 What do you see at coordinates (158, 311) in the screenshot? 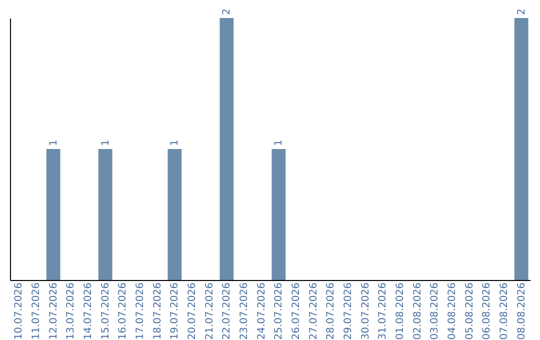
I see `x-tick-label: 18.07.2026` at bounding box center [158, 311].